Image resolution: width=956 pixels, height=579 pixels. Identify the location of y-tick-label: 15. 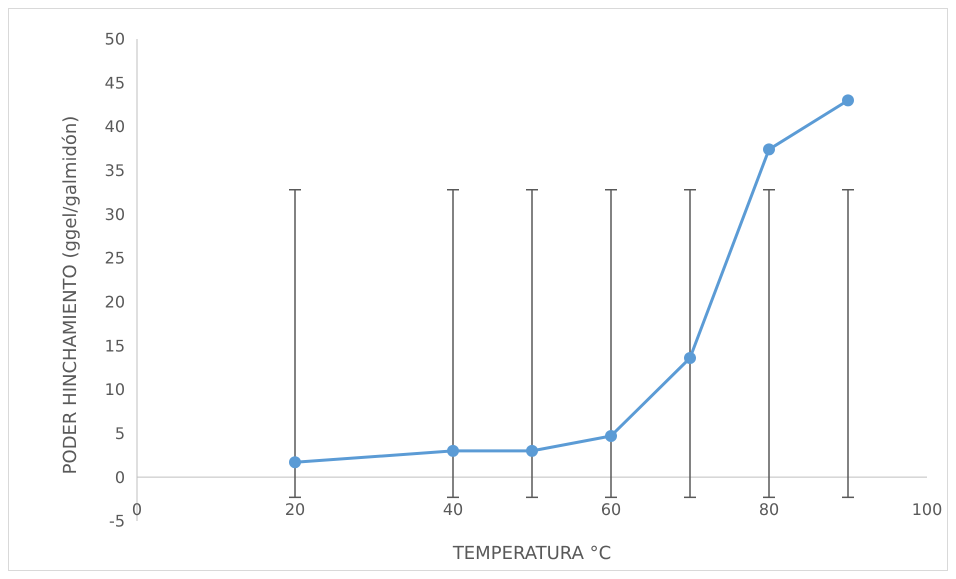
(114, 346).